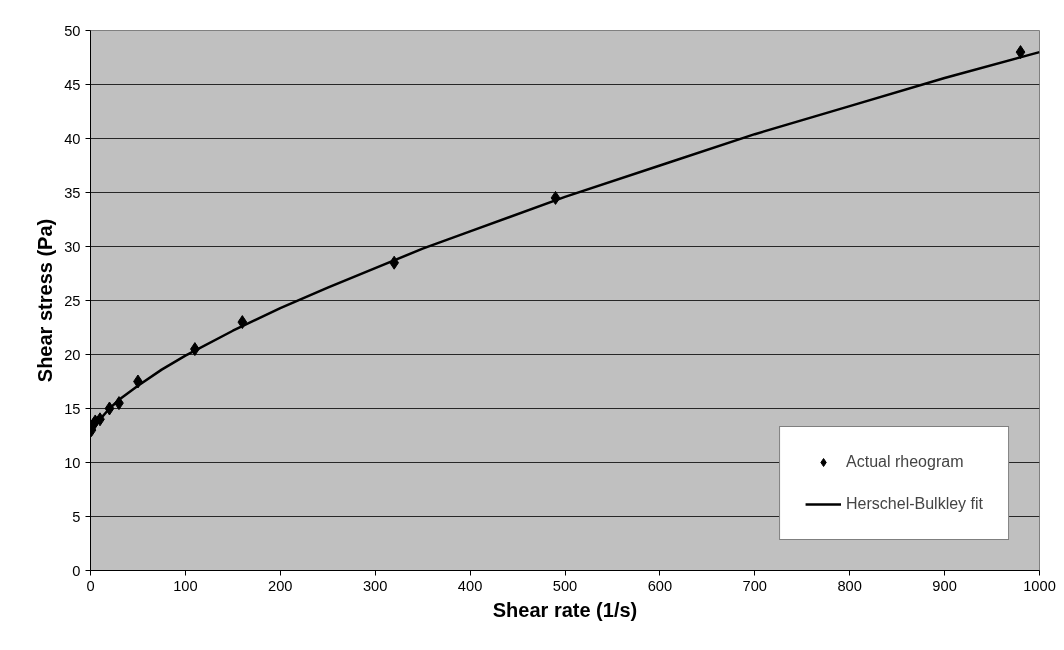 The width and height of the screenshot is (1064, 650). I want to click on x-tick-label: 1000, so click(1039, 585).